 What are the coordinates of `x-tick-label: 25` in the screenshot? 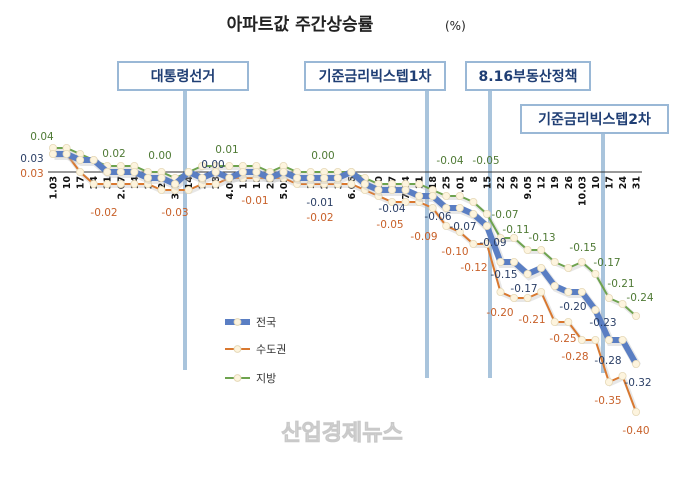 It's located at (447, 182).